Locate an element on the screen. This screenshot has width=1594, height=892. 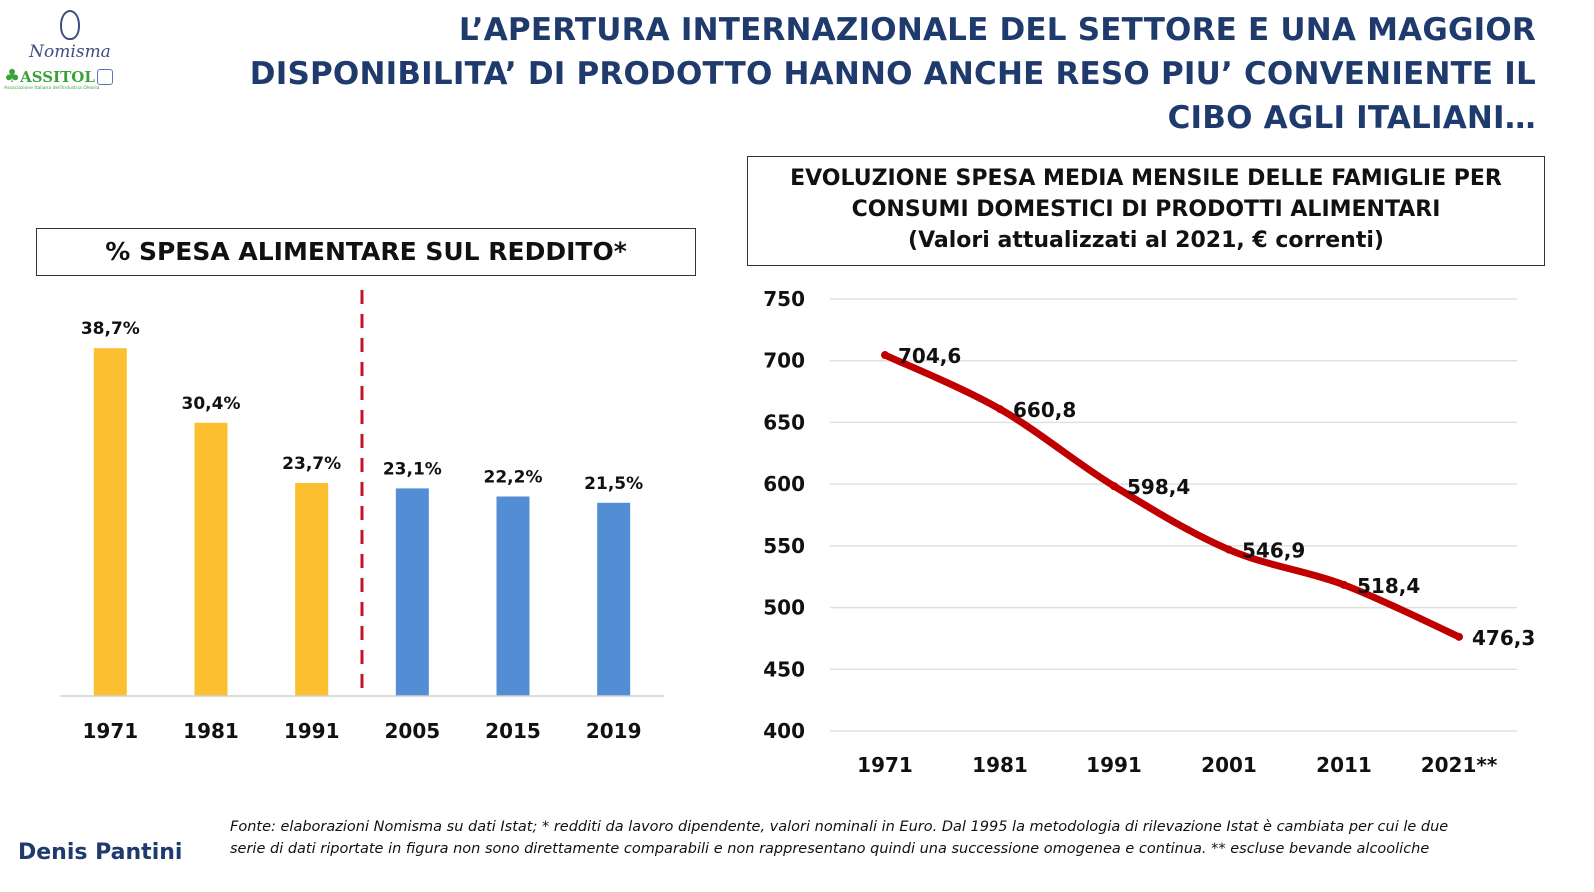
bar-chart-title: % SPESA ALIMENTARE SUL REDDITO* is located at coordinates (366, 252).